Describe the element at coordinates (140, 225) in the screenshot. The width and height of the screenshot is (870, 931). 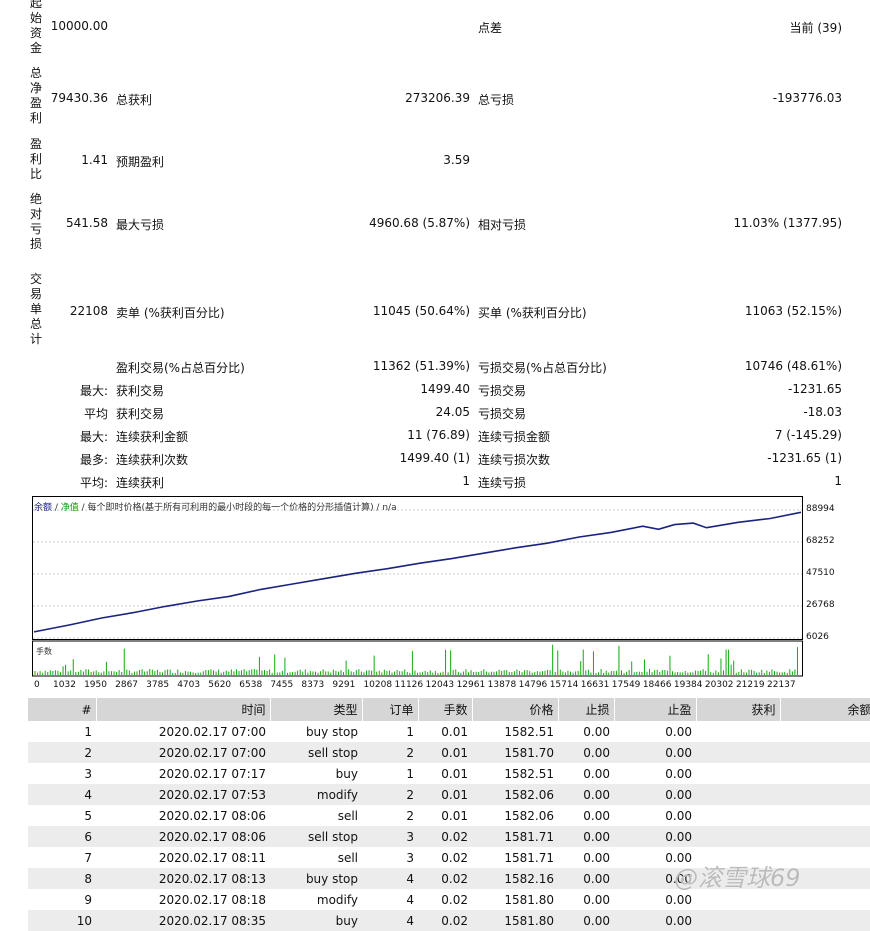
I see `max-drawdown-label: 最大亏损` at that location.